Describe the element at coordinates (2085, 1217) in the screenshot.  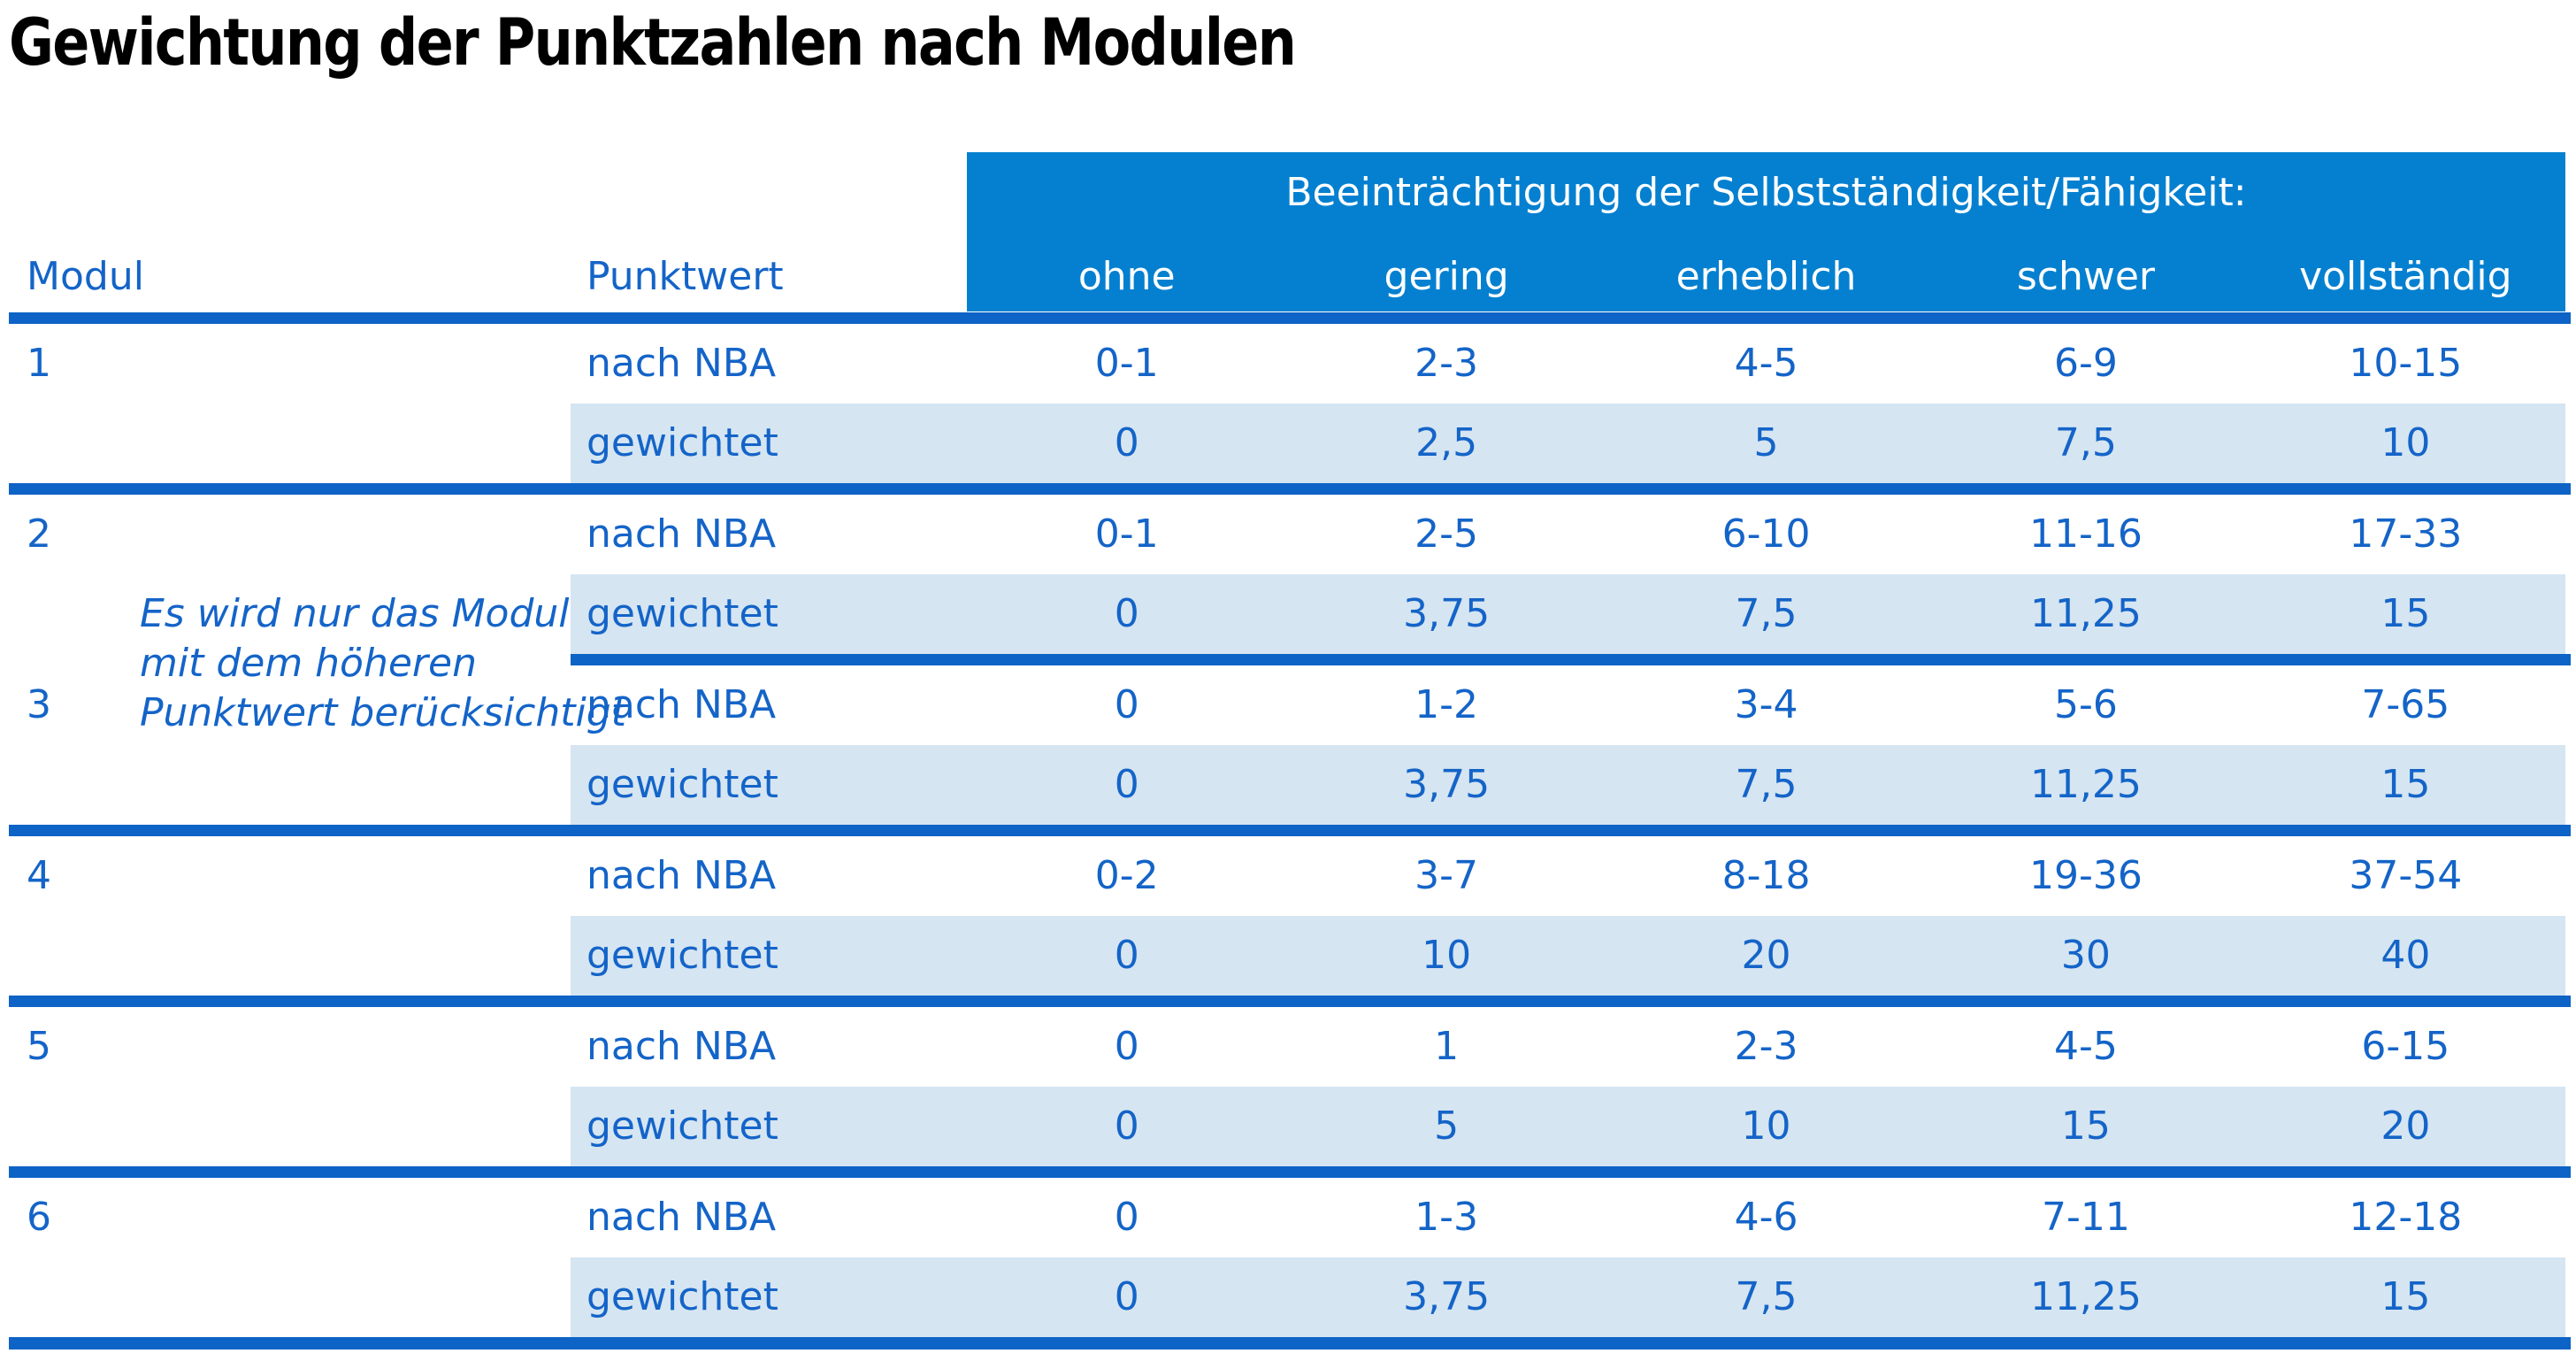
I see `cell-value: 7-11` at that location.